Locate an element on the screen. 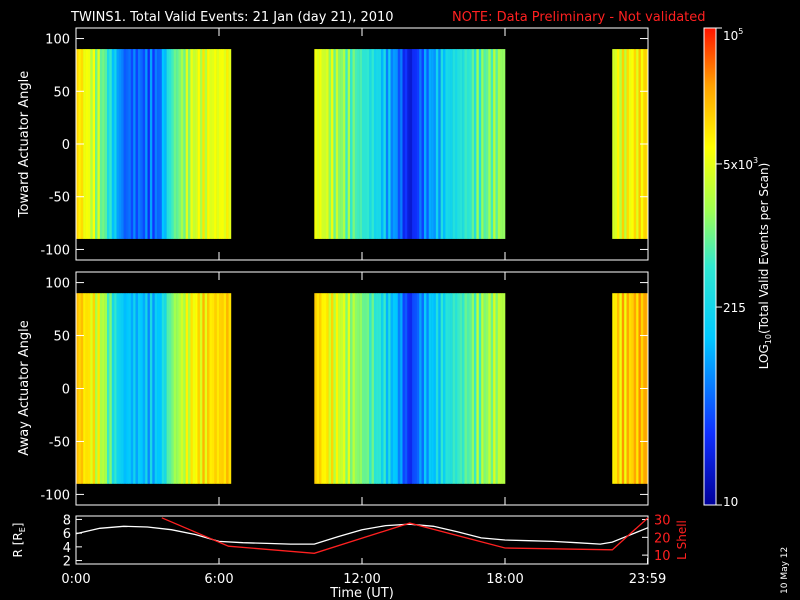  colorbar-frame is located at coordinates (710, 266).